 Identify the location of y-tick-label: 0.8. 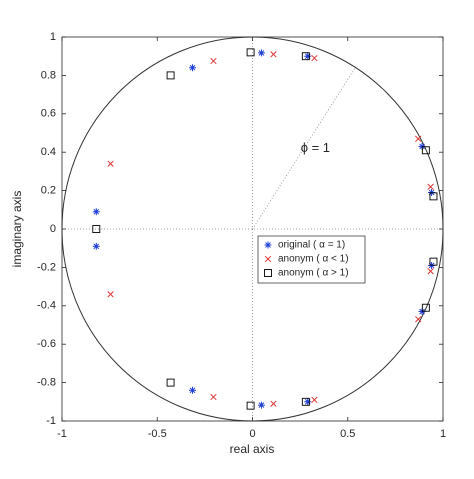
(48, 75).